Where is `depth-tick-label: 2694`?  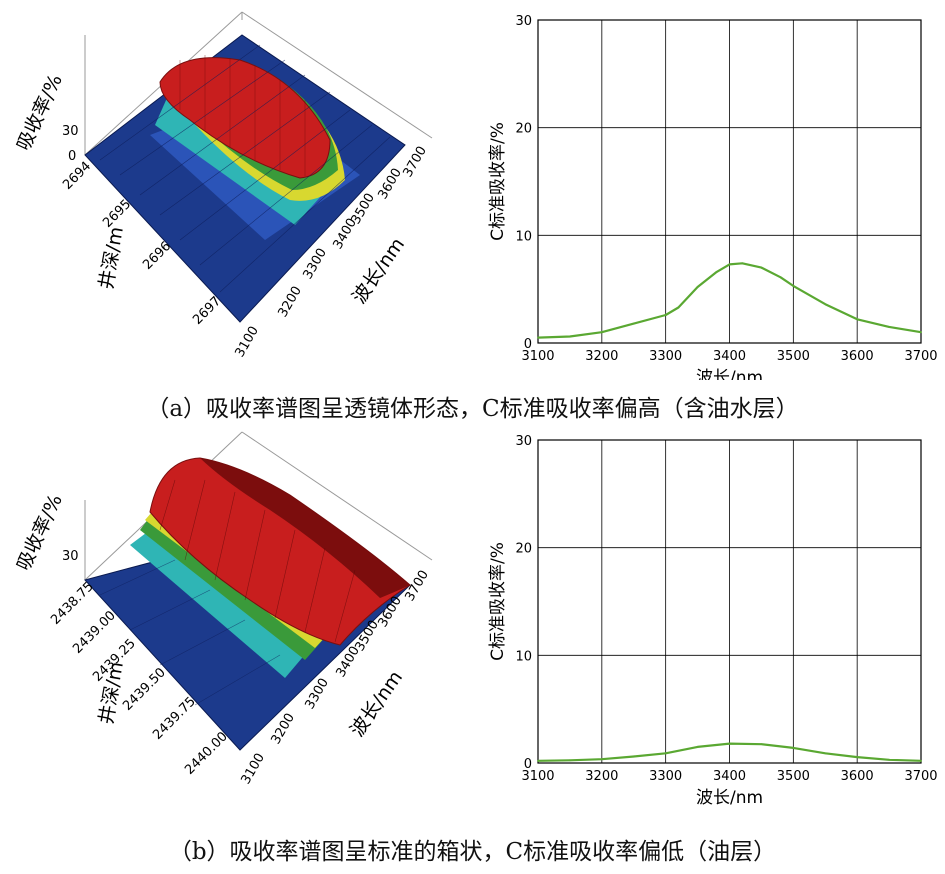
depth-tick-label: 2694 is located at coordinates (77, 176).